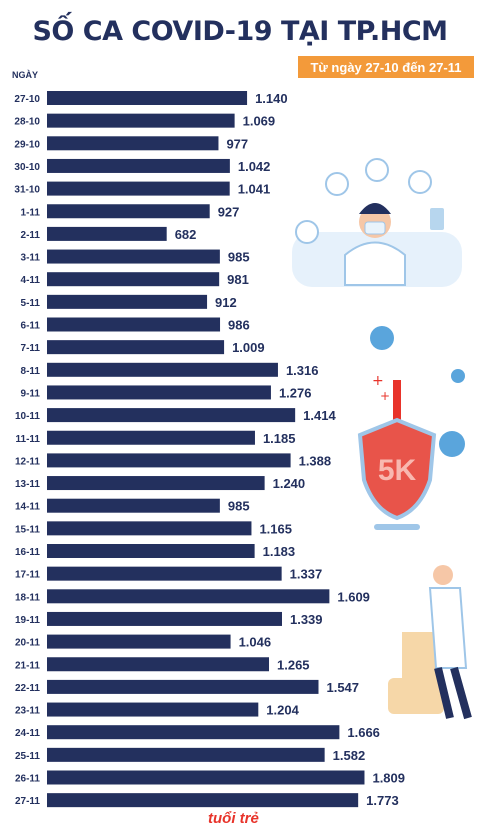 The height and width of the screenshot is (835, 480). What do you see at coordinates (31, 212) in the screenshot?
I see `date-label: 1-11` at bounding box center [31, 212].